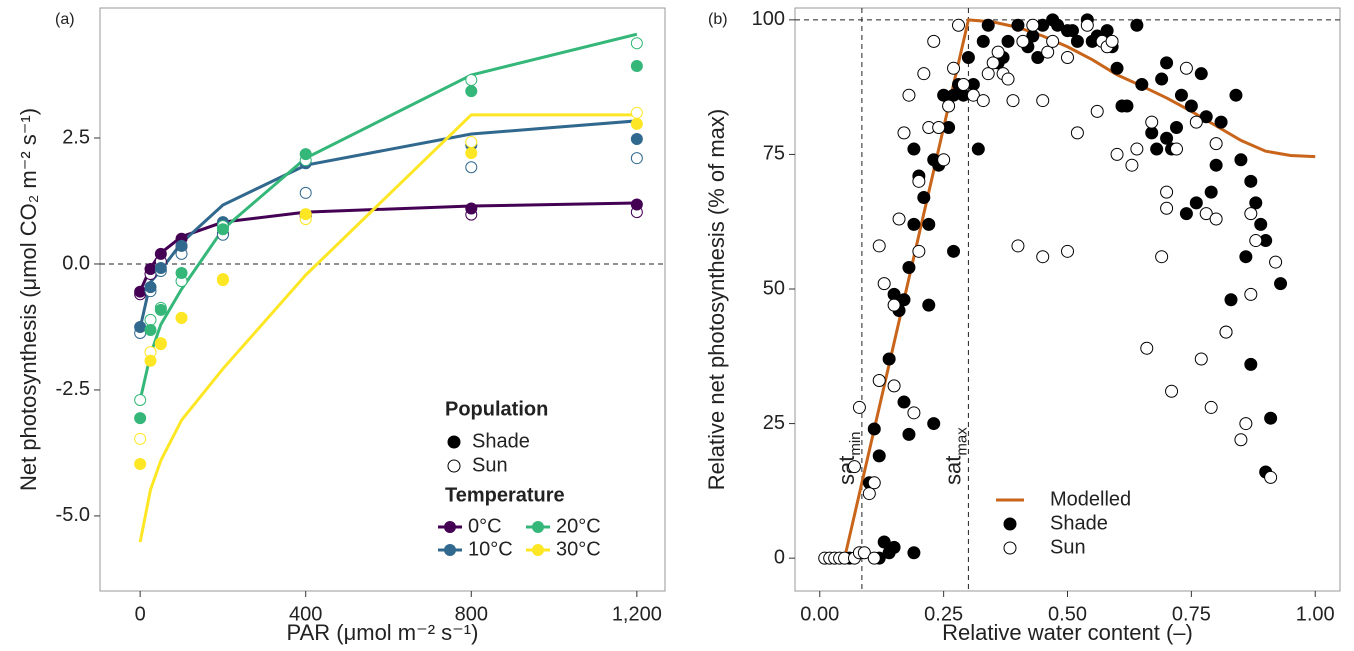 This screenshot has width=1354, height=651. What do you see at coordinates (76, 263) in the screenshot?
I see `y-tick-label: 0.0` at bounding box center [76, 263].